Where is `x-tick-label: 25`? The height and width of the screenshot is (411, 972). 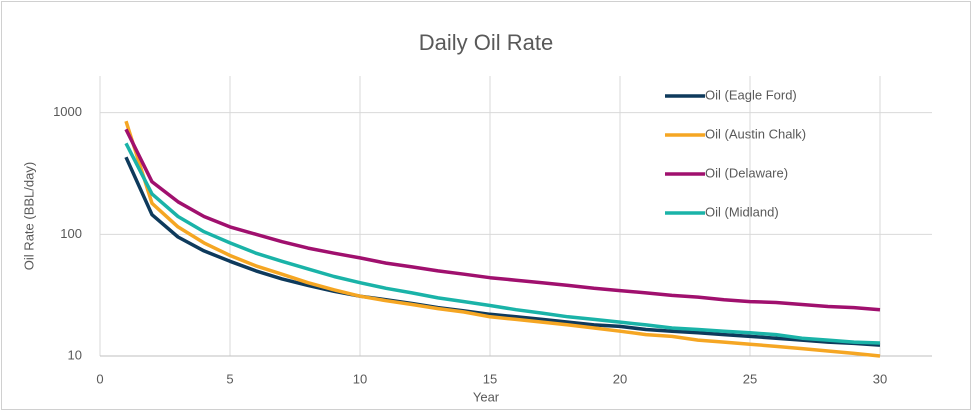
x-tick-label: 25 is located at coordinates (750, 378).